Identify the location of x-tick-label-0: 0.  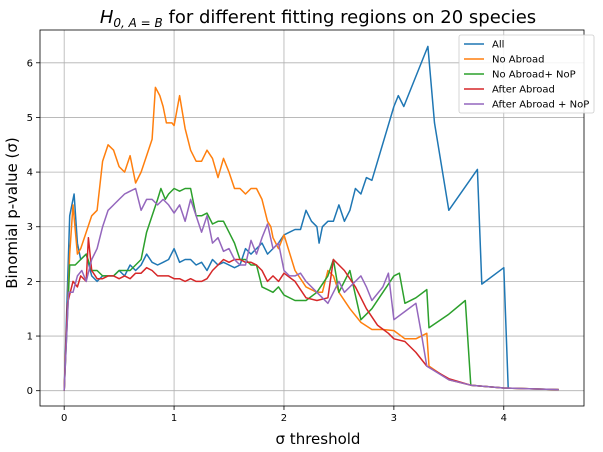
(64, 418).